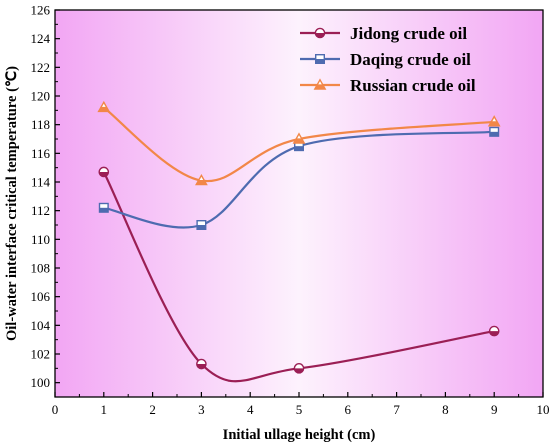 This screenshot has height=446, width=550. I want to click on y-tick-label: 126, so click(41, 10).